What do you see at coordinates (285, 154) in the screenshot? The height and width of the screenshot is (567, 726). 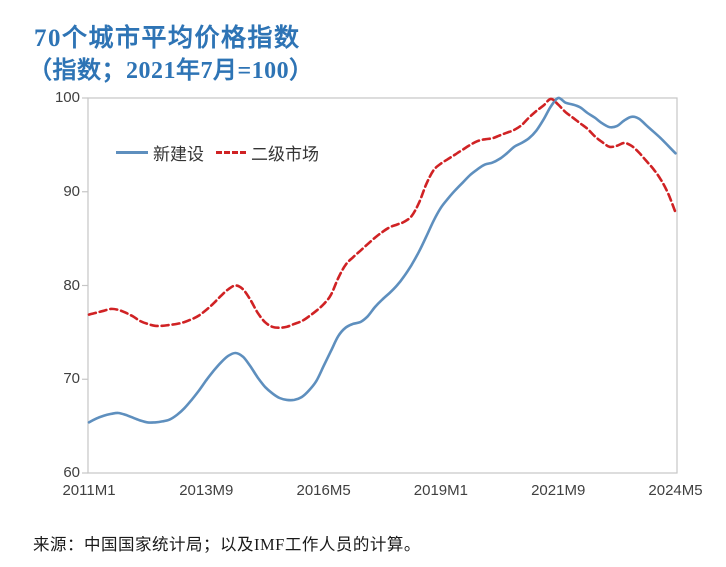 I see `legend-label-secondary-market: 二级市场` at bounding box center [285, 154].